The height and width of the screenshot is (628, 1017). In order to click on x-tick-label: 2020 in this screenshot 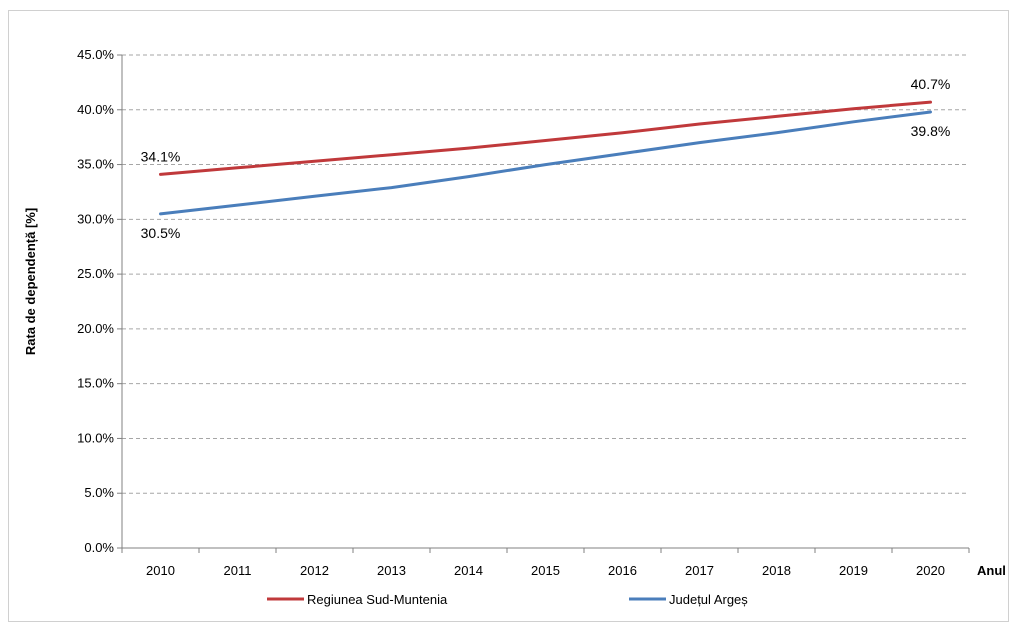, I will do `click(930, 570)`.